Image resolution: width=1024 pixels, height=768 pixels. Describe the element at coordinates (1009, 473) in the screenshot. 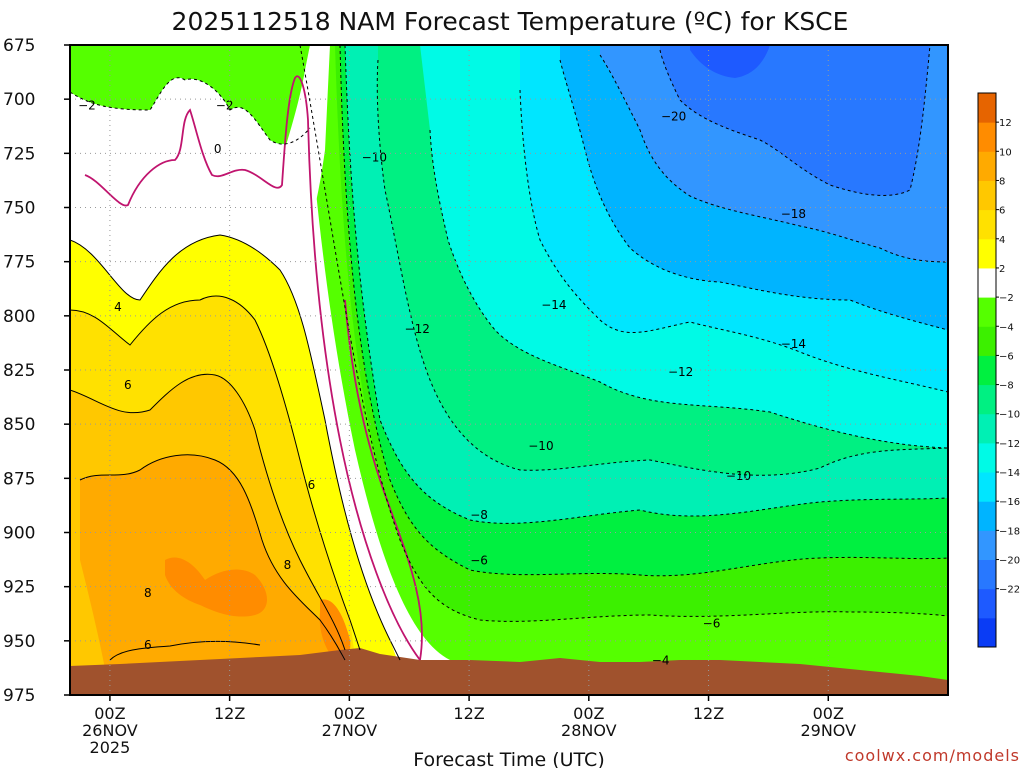

I see `colorbar-tick-label: −14` at that location.